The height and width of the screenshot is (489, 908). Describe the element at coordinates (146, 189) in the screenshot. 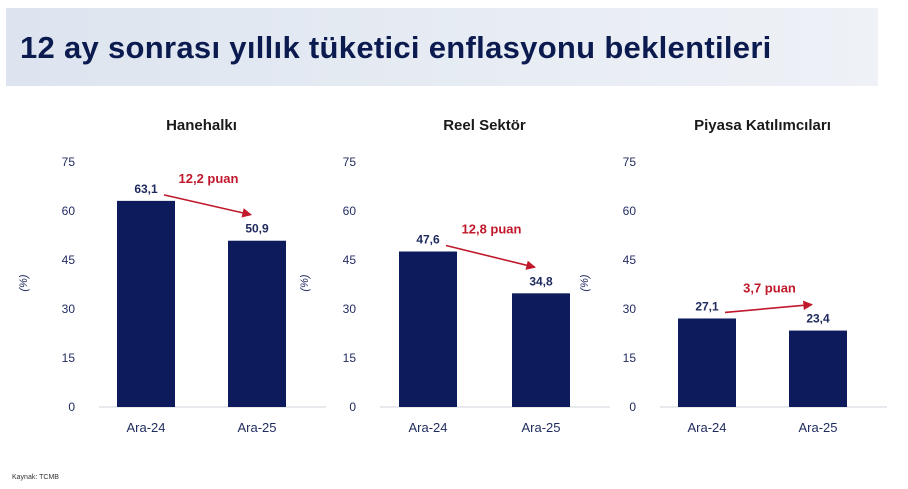

I see `bar-value-label: 63,1` at that location.